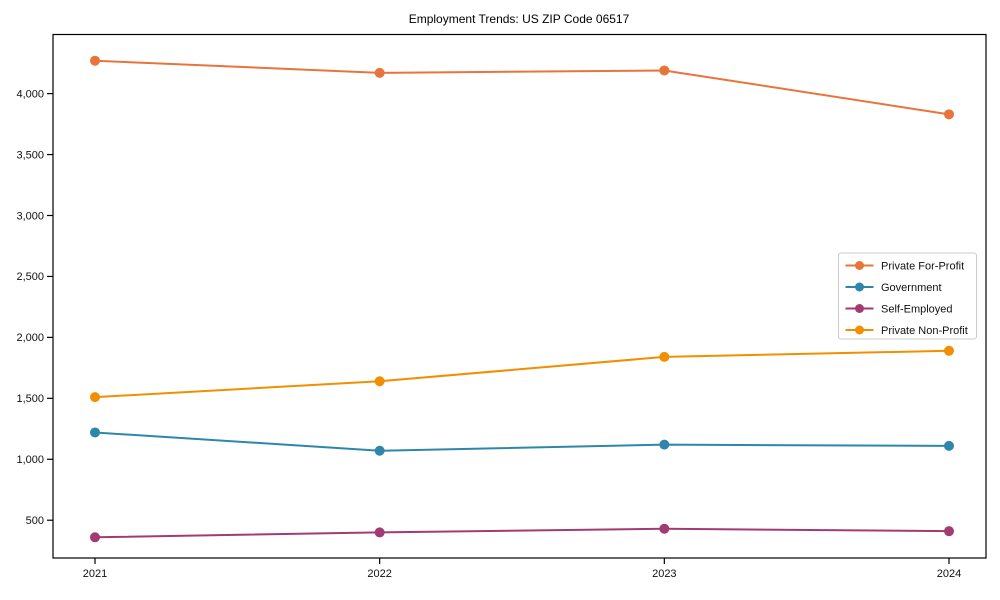 This screenshot has height=600, width=1000. Describe the element at coordinates (859, 265) in the screenshot. I see `legend-marker-private-for-profit` at that location.